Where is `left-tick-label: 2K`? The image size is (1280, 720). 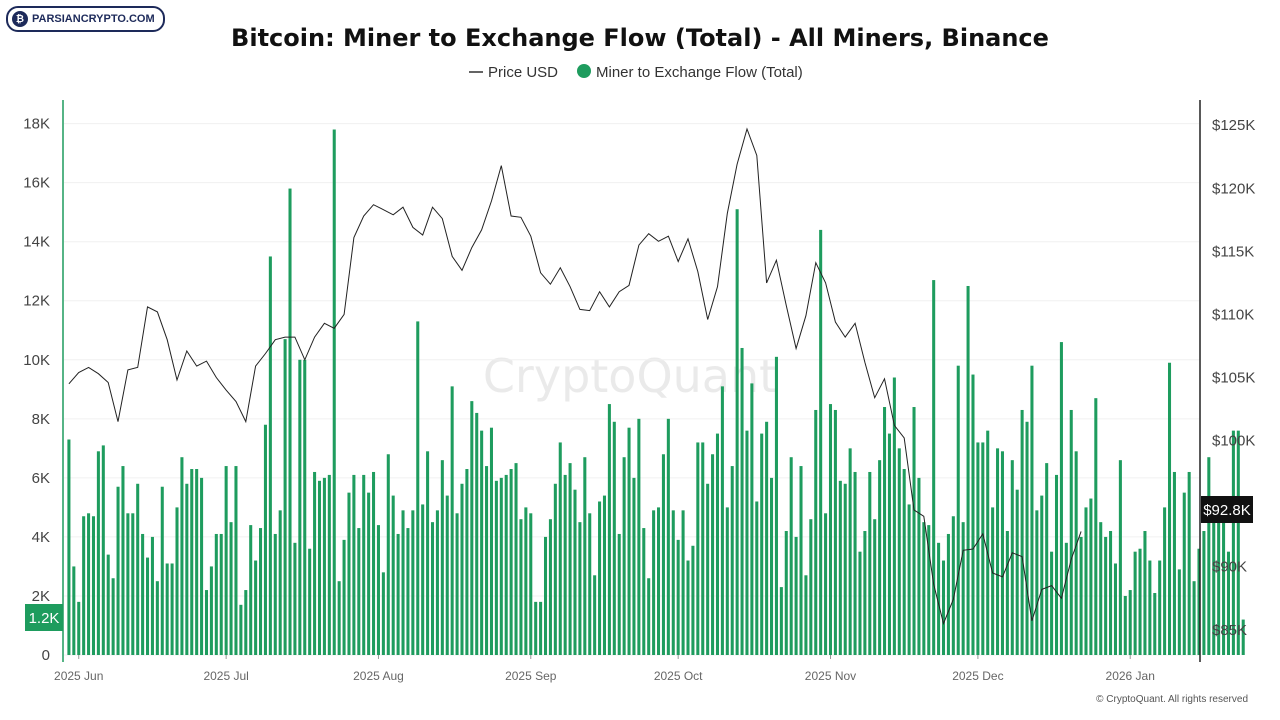 left-tick-label: 2K is located at coordinates (41, 596).